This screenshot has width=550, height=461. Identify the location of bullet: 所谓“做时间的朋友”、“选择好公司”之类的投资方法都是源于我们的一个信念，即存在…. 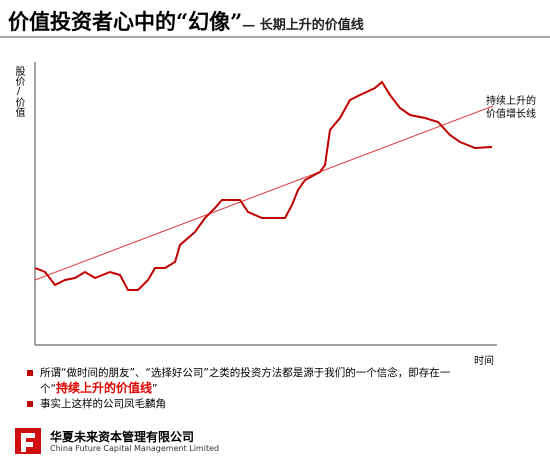
(248, 381).